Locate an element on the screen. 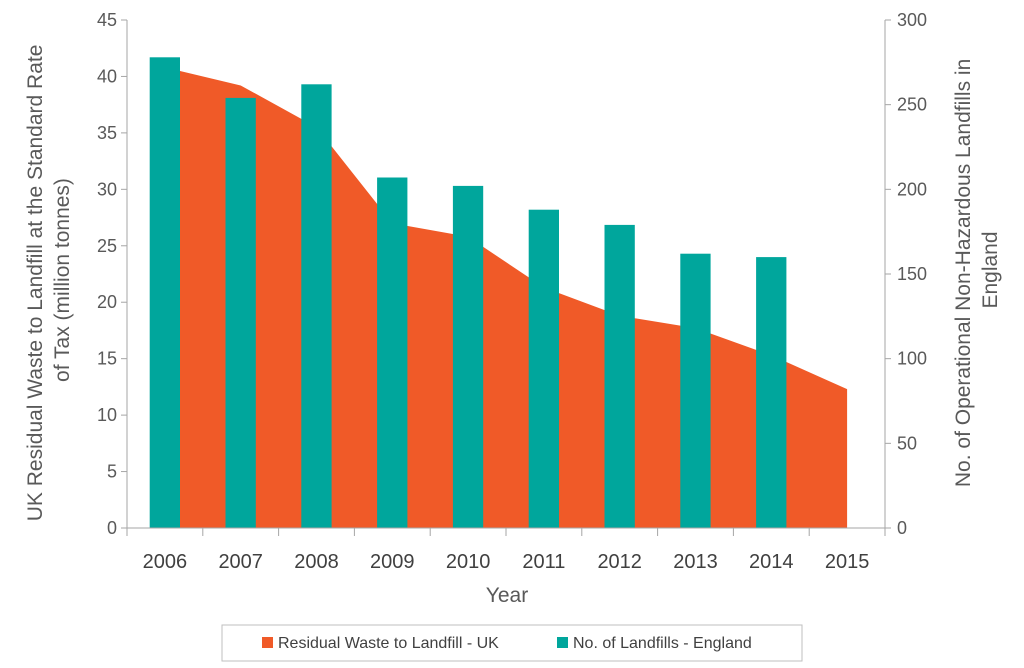 This screenshot has width=1024, height=668. left-tick-label: 0 is located at coordinates (112, 528).